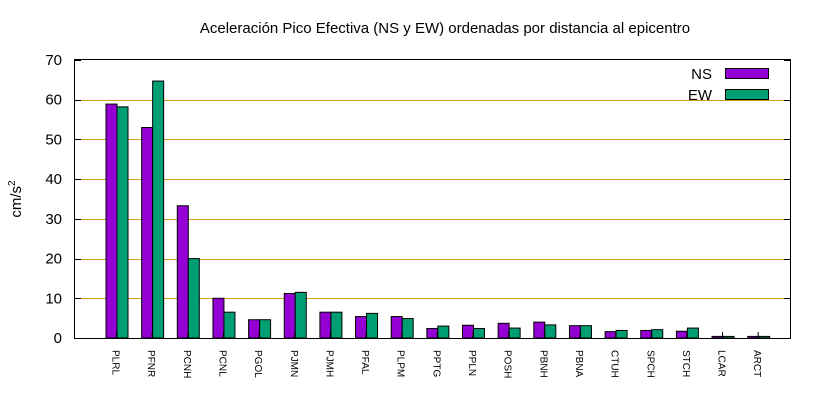  I want to click on x-tick-label-ctuh: CTUH, so click(614, 364).